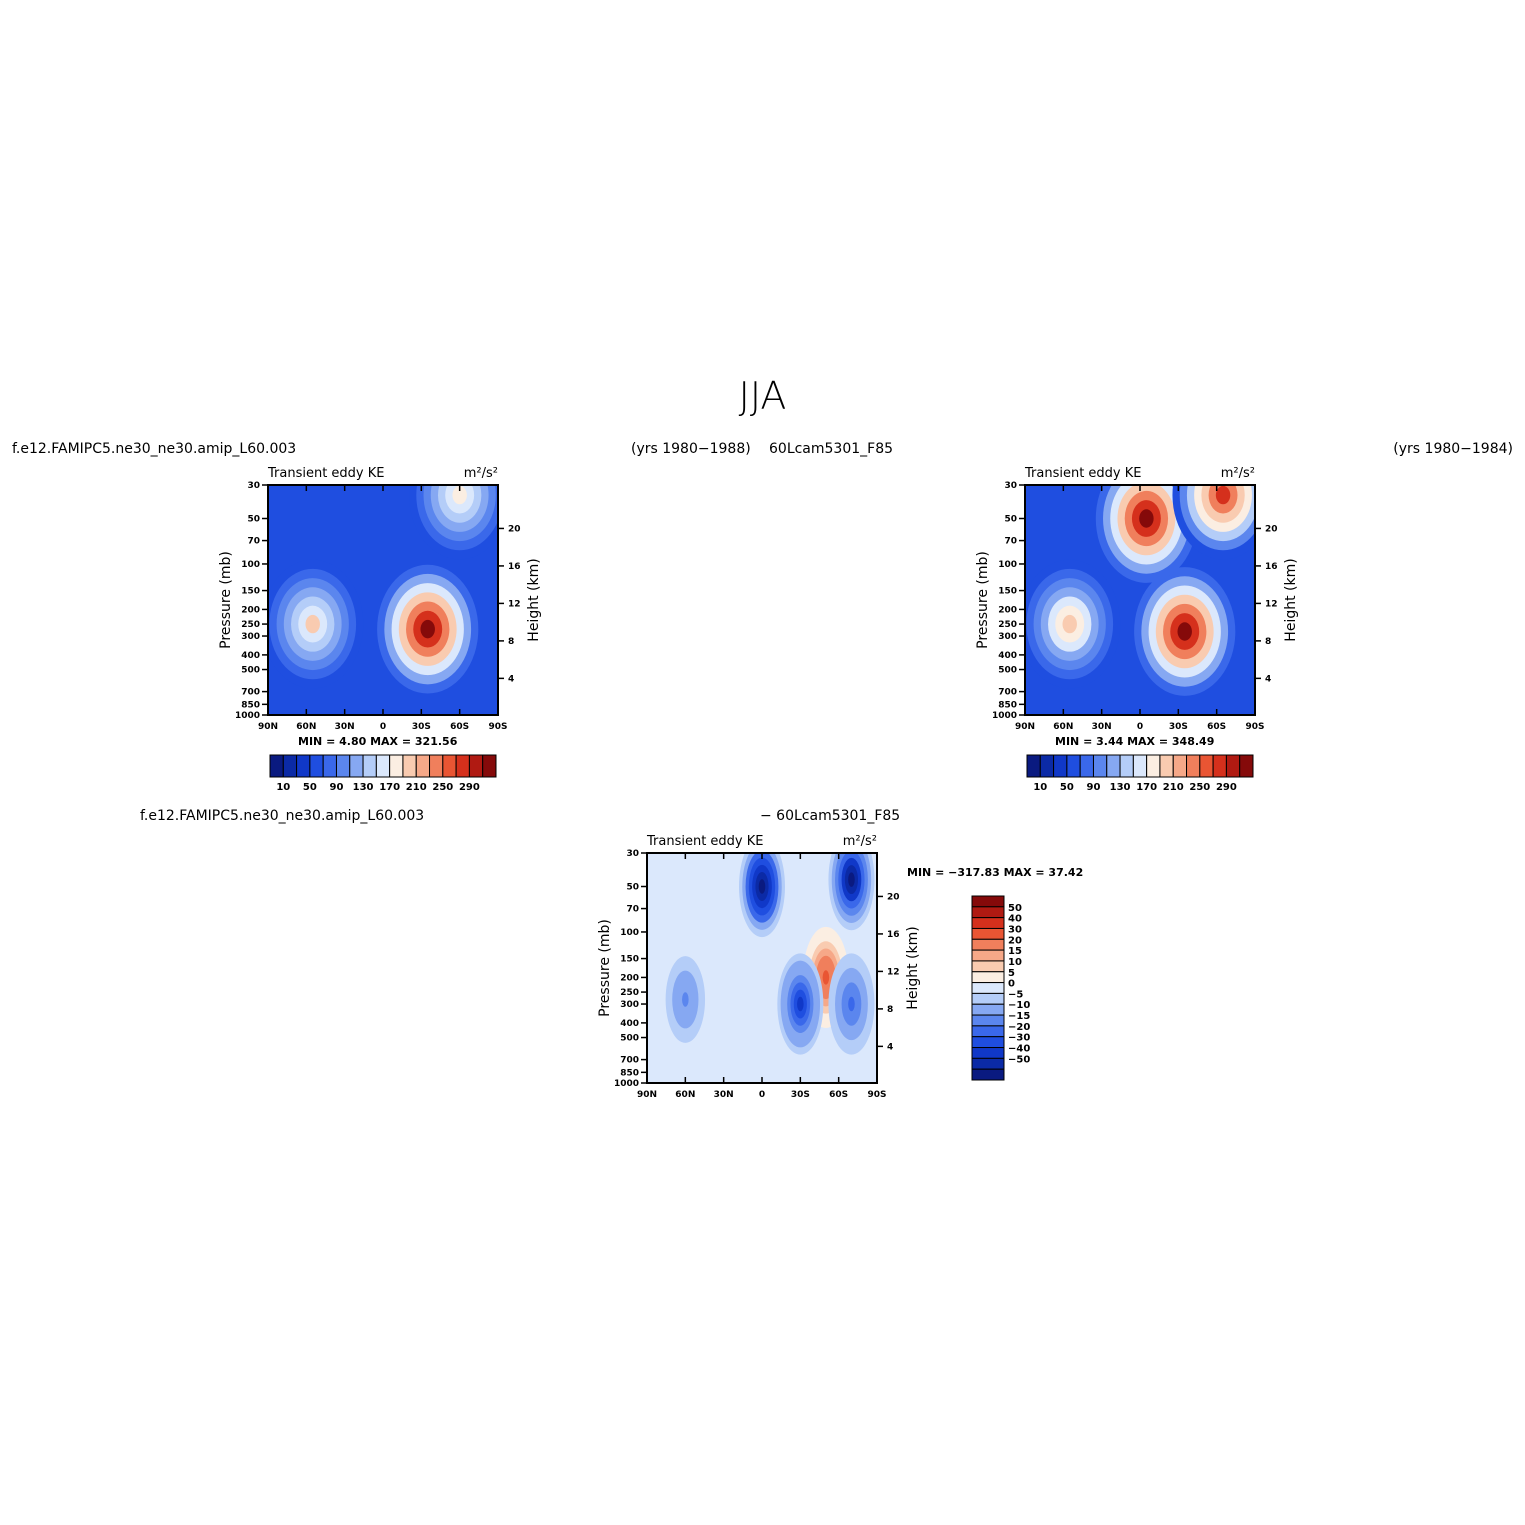  Describe the element at coordinates (1011, 973) in the screenshot. I see `colorbar-label: 5` at that location.